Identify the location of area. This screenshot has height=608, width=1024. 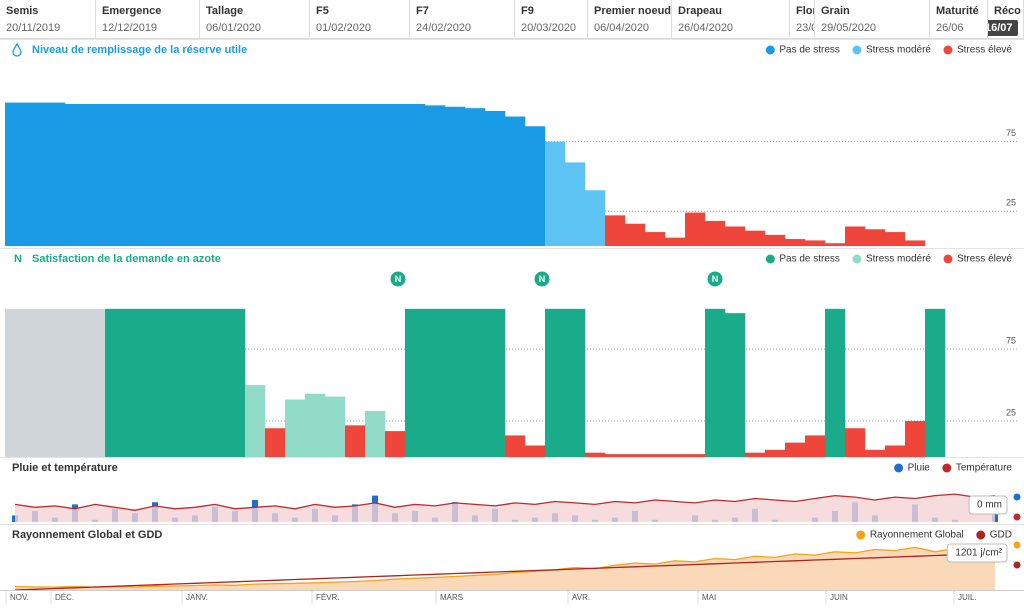
(505, 508).